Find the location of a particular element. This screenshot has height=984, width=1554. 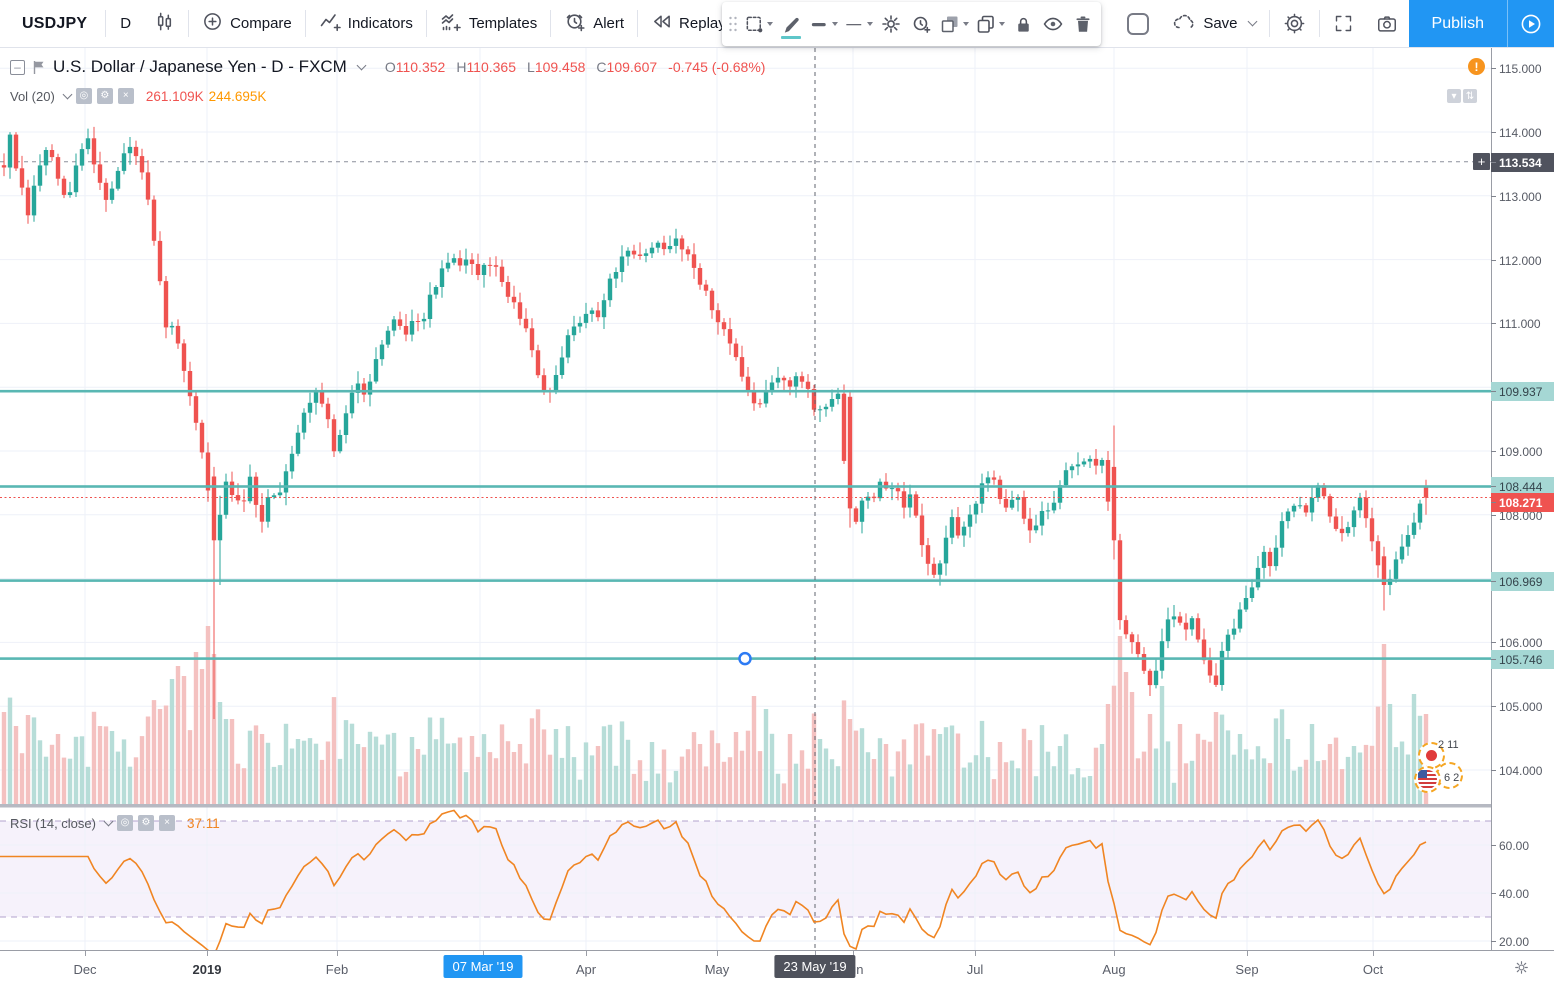

selection-tool-button is located at coordinates (758, 24).